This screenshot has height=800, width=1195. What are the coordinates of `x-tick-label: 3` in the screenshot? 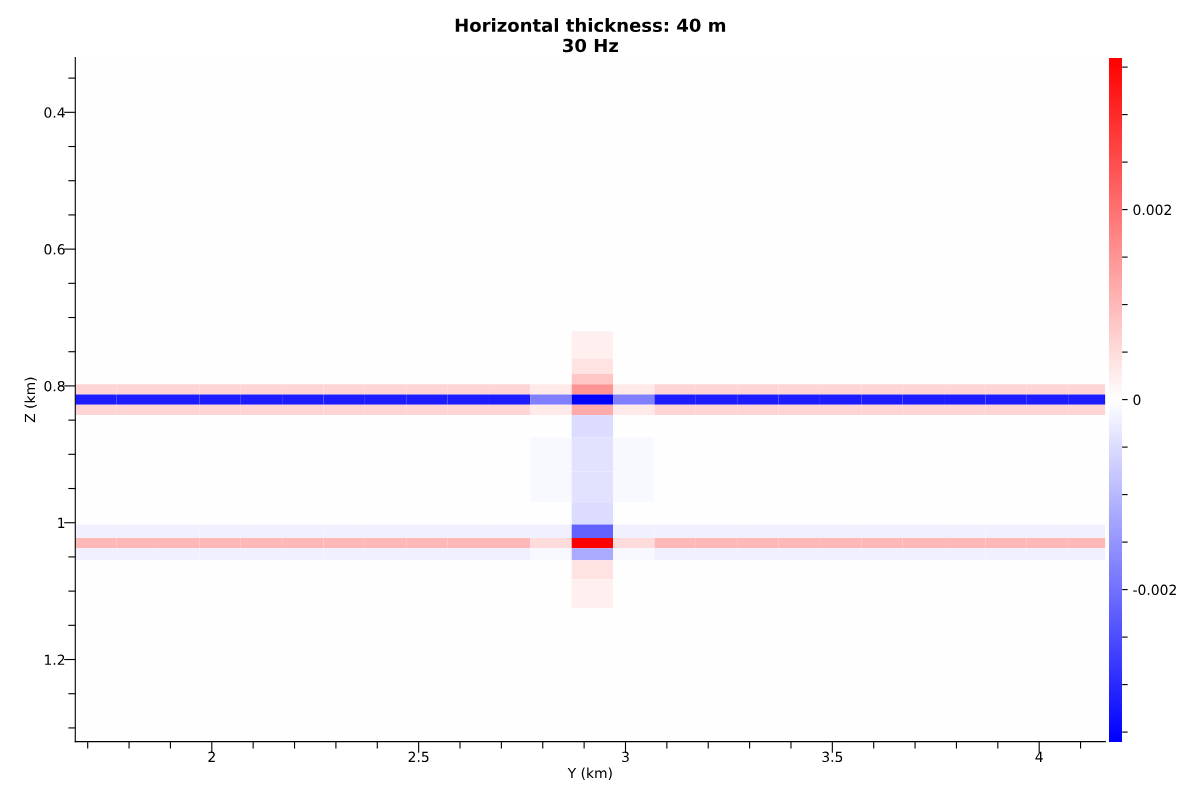 It's located at (625, 757).